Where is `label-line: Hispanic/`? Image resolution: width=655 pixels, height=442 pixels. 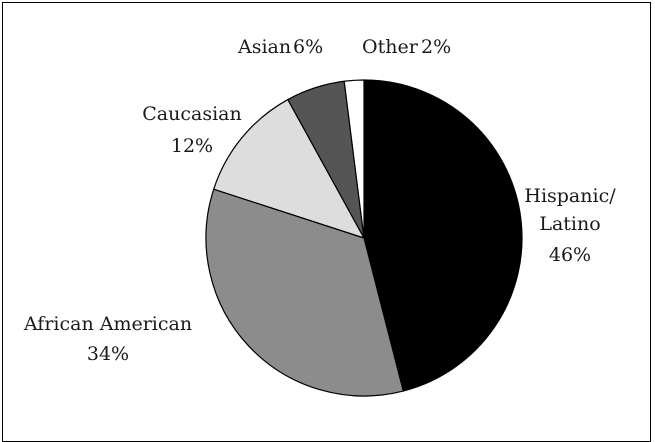 label-line: Hispanic/ is located at coordinates (570, 196).